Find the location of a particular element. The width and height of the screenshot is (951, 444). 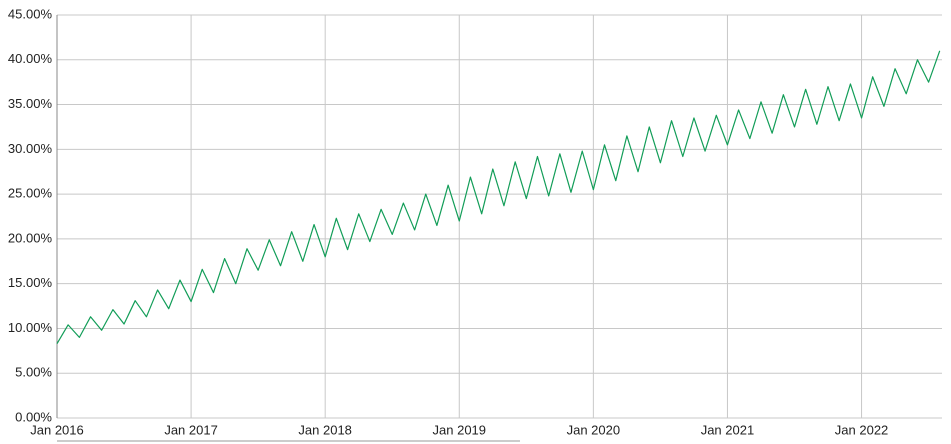

x-tick-label: Jan 2022 is located at coordinates (862, 429).